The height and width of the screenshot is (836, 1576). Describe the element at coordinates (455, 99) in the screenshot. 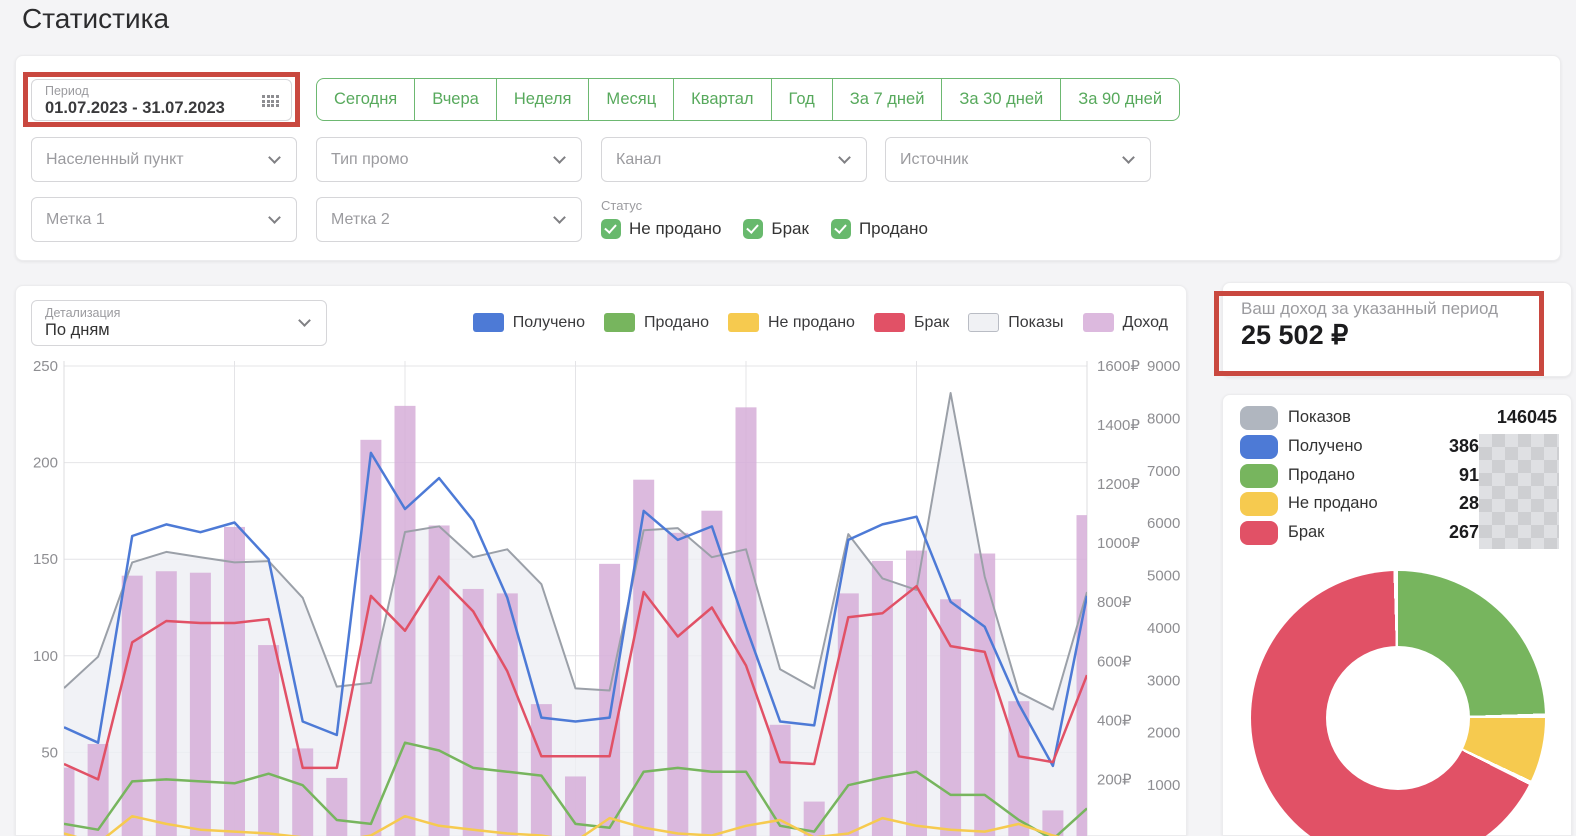

I see `quick-range-button-1: Вчера` at that location.